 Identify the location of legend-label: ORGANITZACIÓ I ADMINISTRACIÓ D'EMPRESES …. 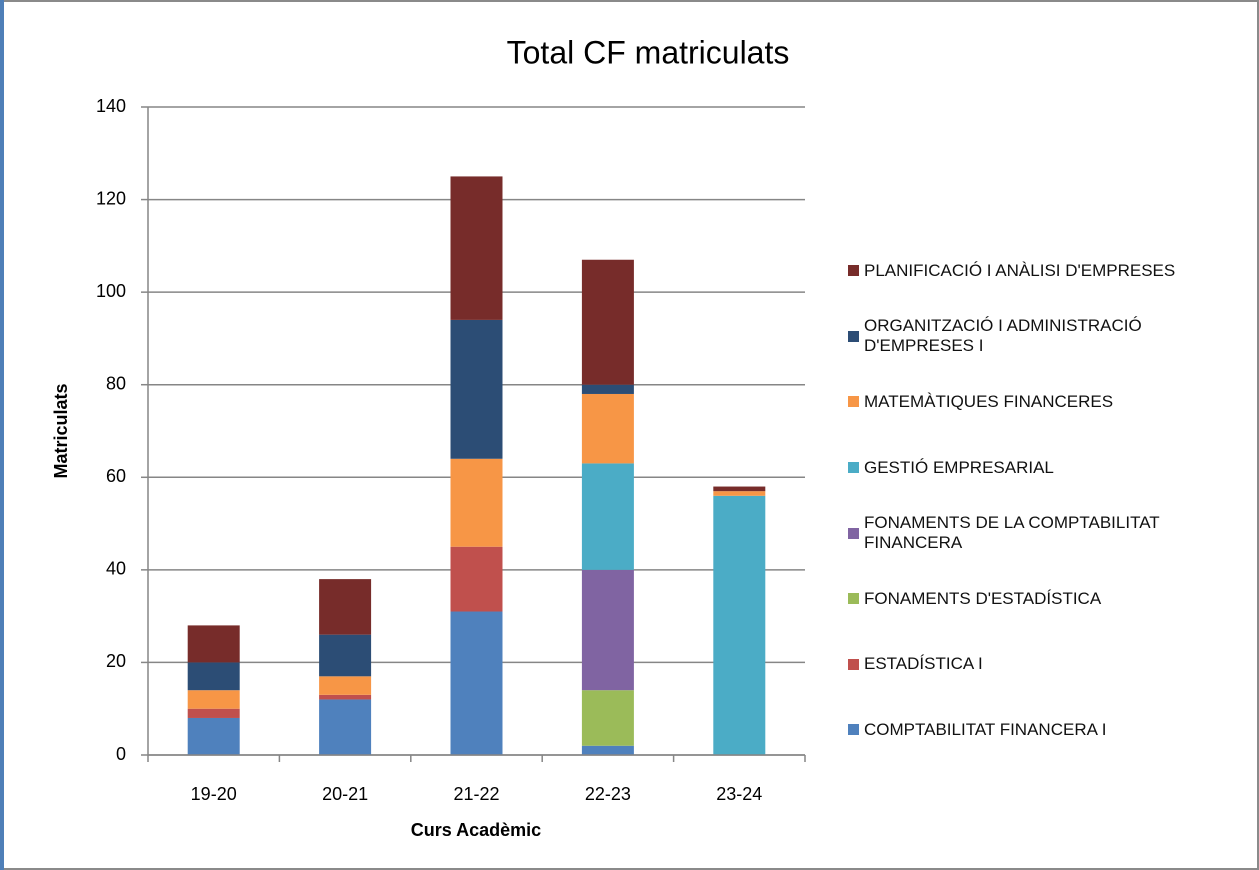
(1003, 336).